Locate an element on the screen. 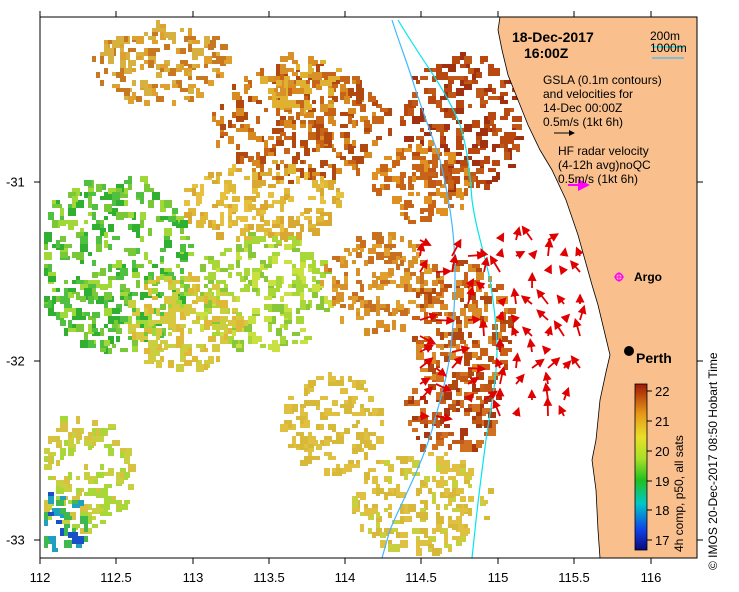  gsla-text-2: and velocities for is located at coordinates (588, 94).